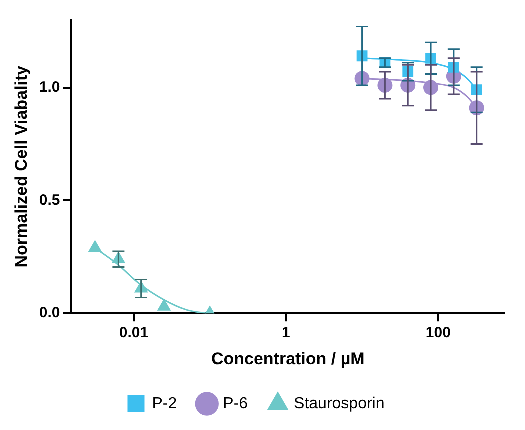  What do you see at coordinates (288, 358) in the screenshot?
I see `x-axis-title: Concentration / µM` at bounding box center [288, 358].